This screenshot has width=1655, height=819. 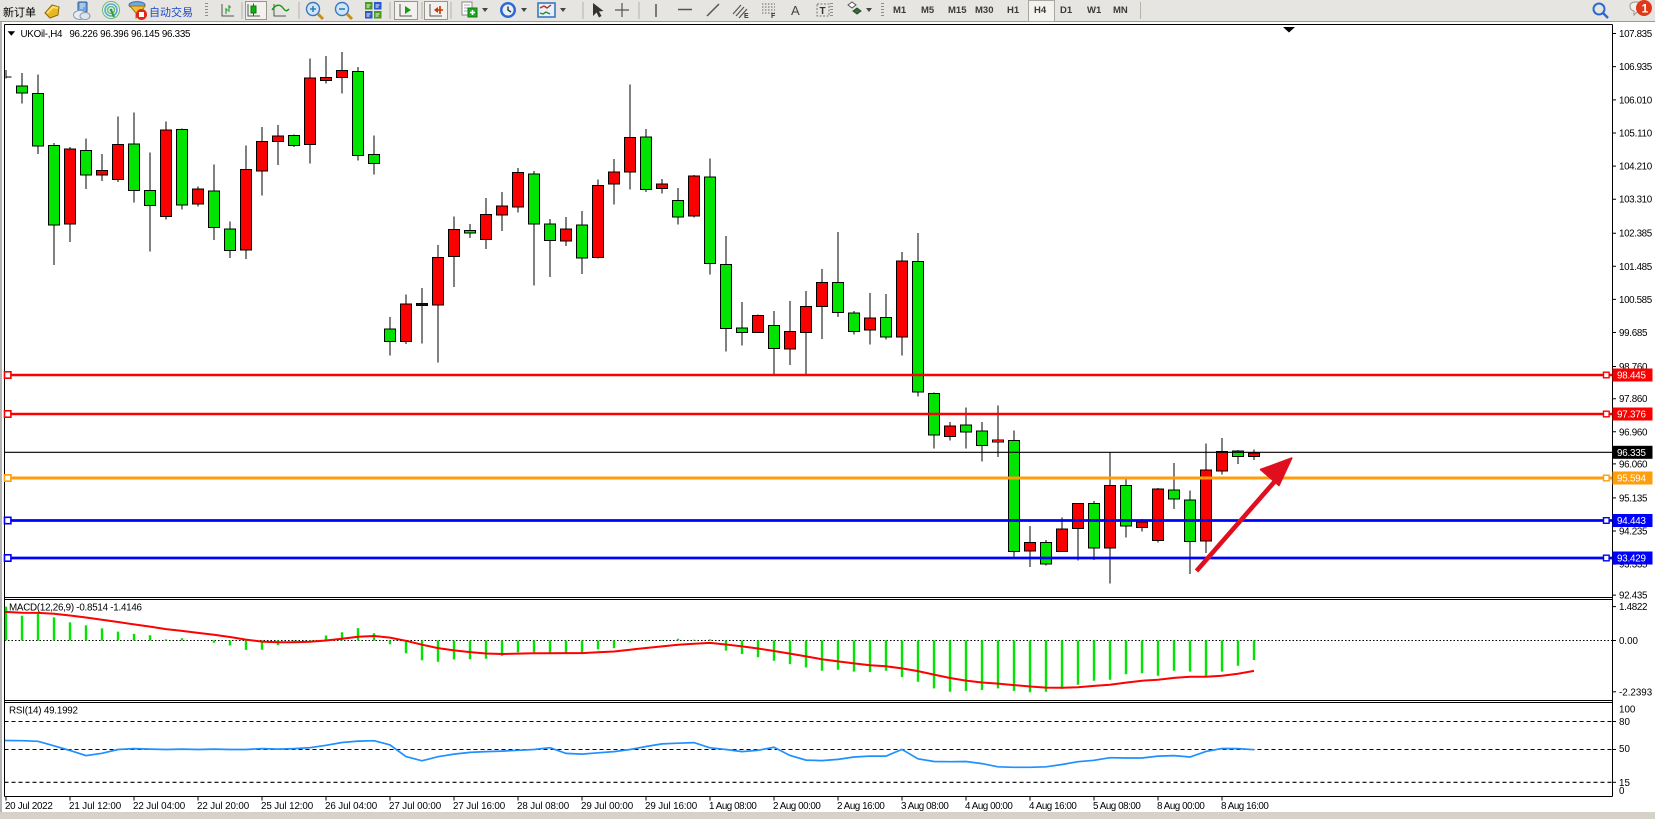 What do you see at coordinates (159, 806) in the screenshot?
I see `svg-text: 22 Jul 04:00` at bounding box center [159, 806].